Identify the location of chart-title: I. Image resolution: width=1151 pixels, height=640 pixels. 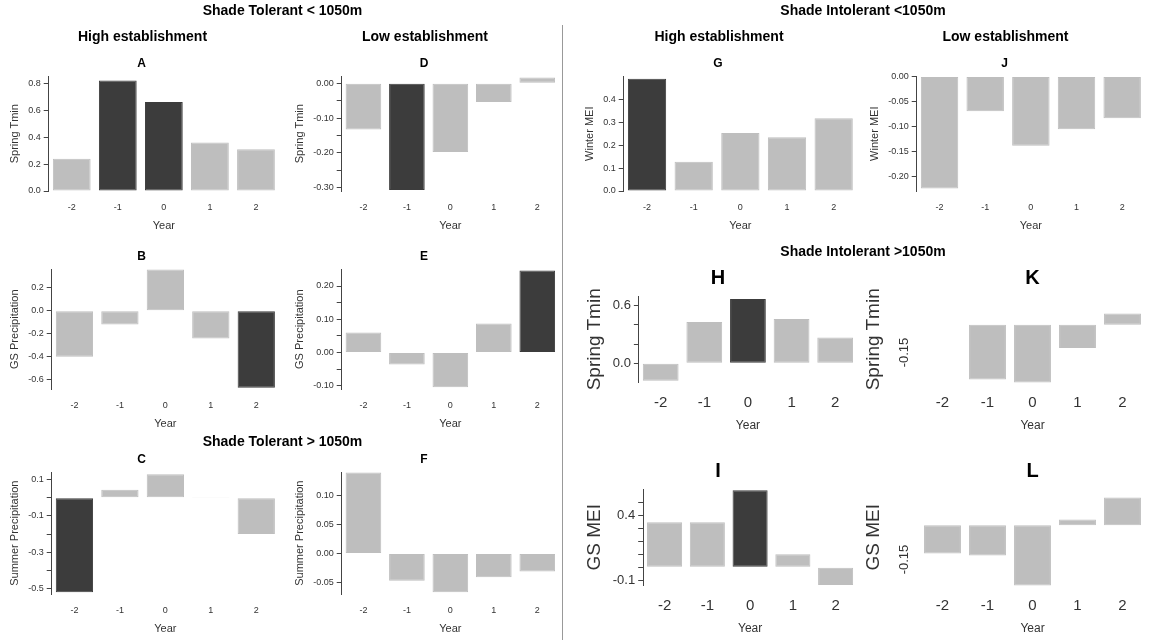
(718, 469).